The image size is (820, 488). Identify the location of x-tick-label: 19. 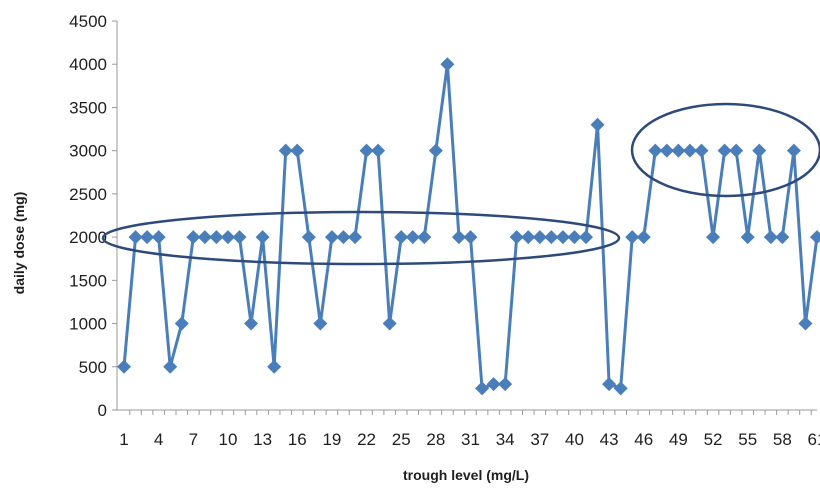
(331, 439).